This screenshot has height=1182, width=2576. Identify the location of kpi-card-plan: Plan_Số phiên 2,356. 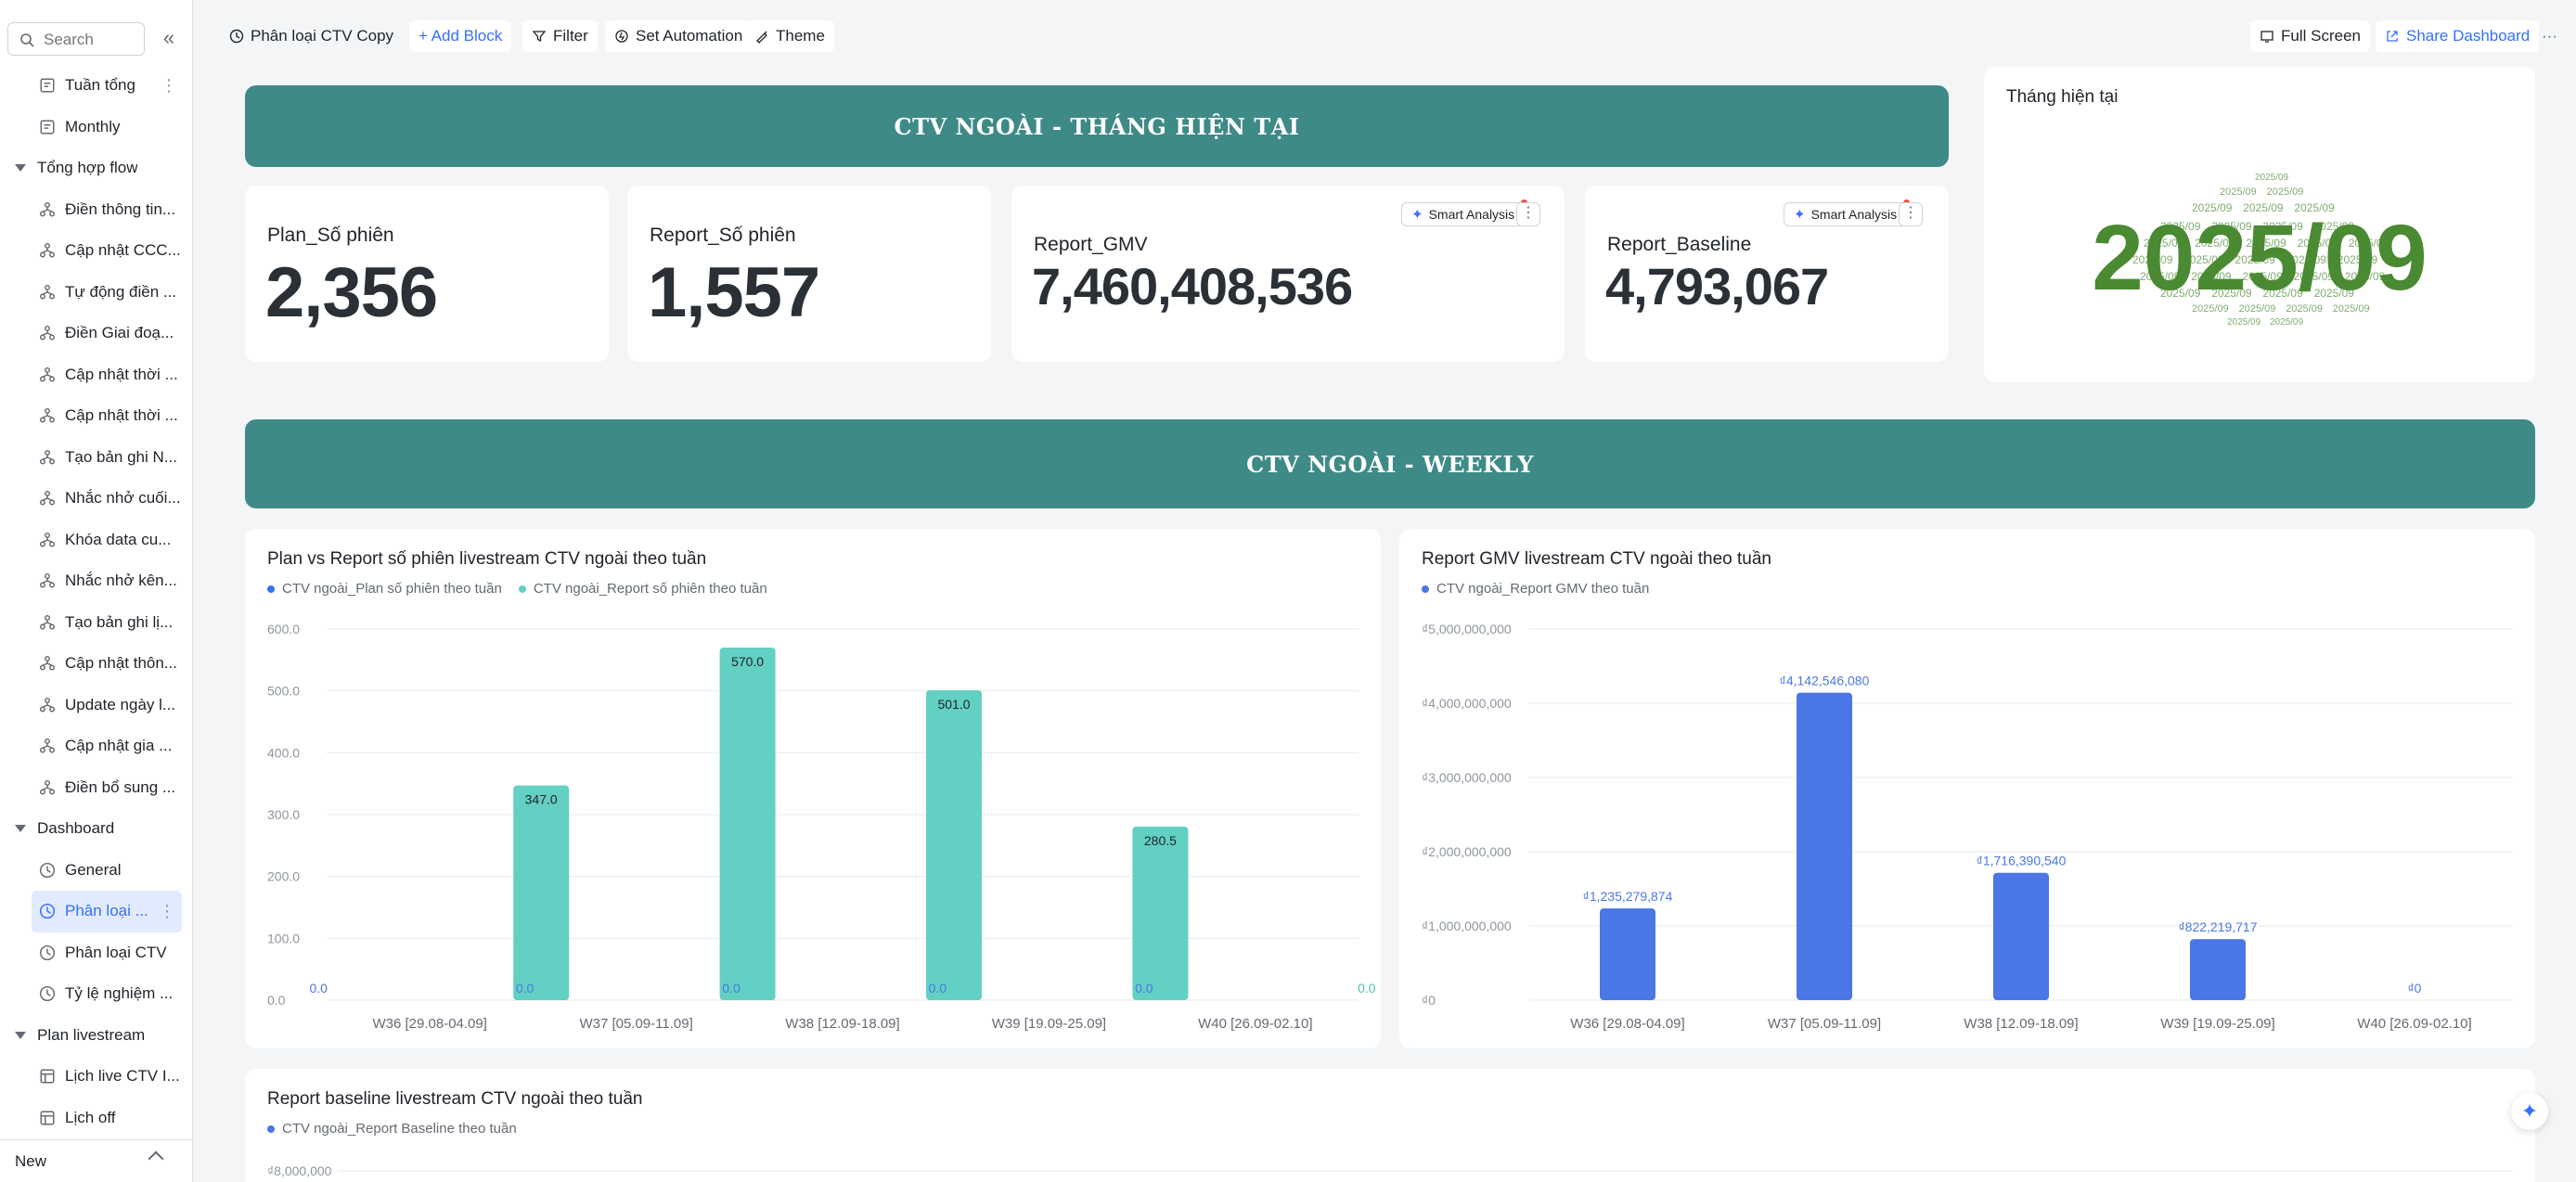
(427, 274).